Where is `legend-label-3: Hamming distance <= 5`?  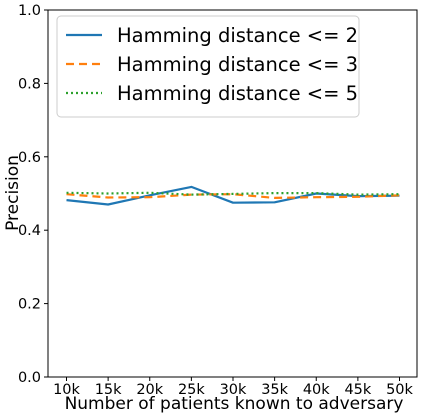 legend-label-3: Hamming distance <= 5 is located at coordinates (237, 93).